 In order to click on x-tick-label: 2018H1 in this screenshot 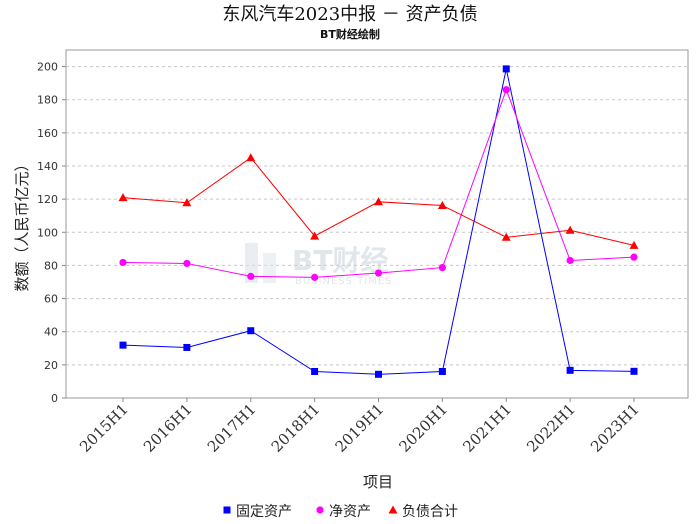, I will do `click(296, 428)`.